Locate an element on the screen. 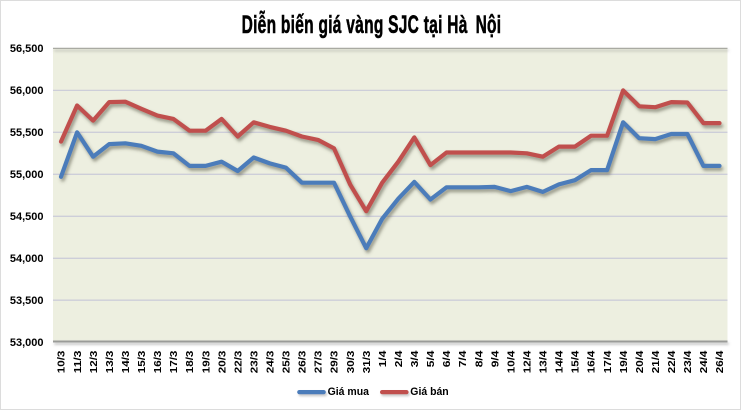  svg-text: 8/4 is located at coordinates (479, 358).